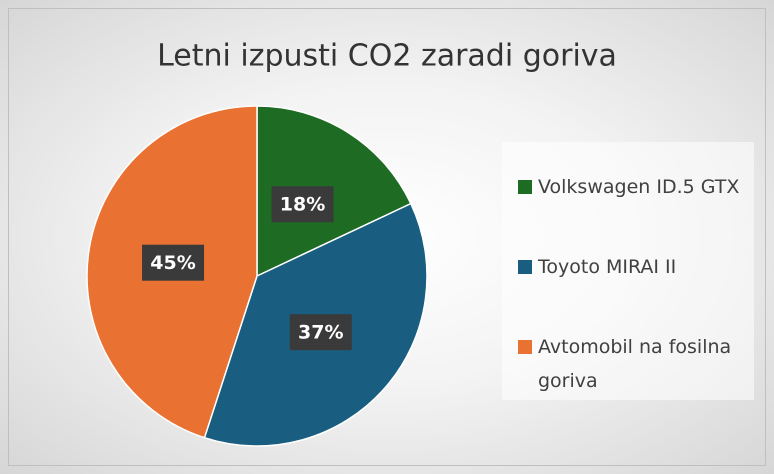 The width and height of the screenshot is (774, 474). What do you see at coordinates (635, 364) in the screenshot?
I see `legend-label: Avtomobil na fosilna goriva` at bounding box center [635, 364].